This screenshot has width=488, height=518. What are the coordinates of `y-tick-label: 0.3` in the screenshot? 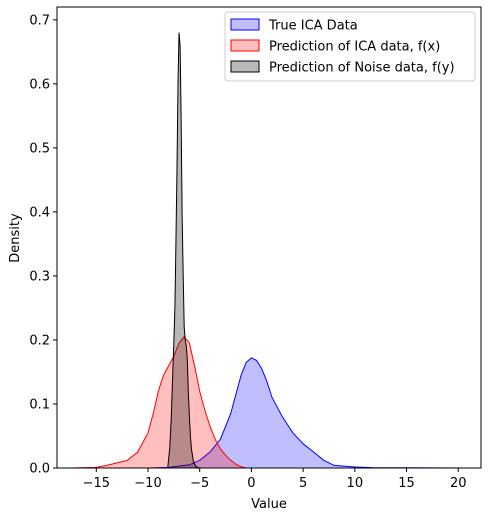 It's located at (39, 276).